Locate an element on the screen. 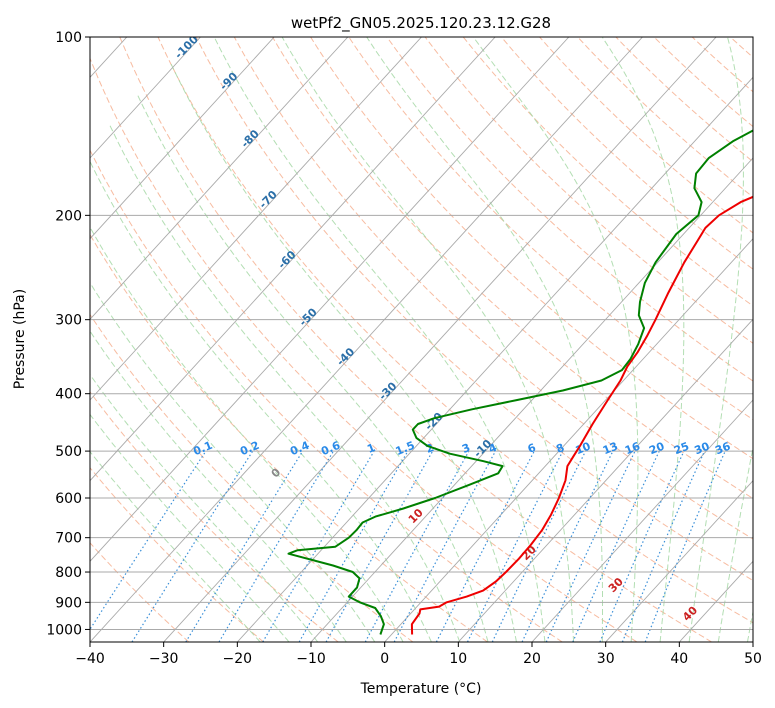 The image size is (775, 708). y-axis: 100 200 300 400 500 600 700 800 900 1000 is located at coordinates (68, 334).